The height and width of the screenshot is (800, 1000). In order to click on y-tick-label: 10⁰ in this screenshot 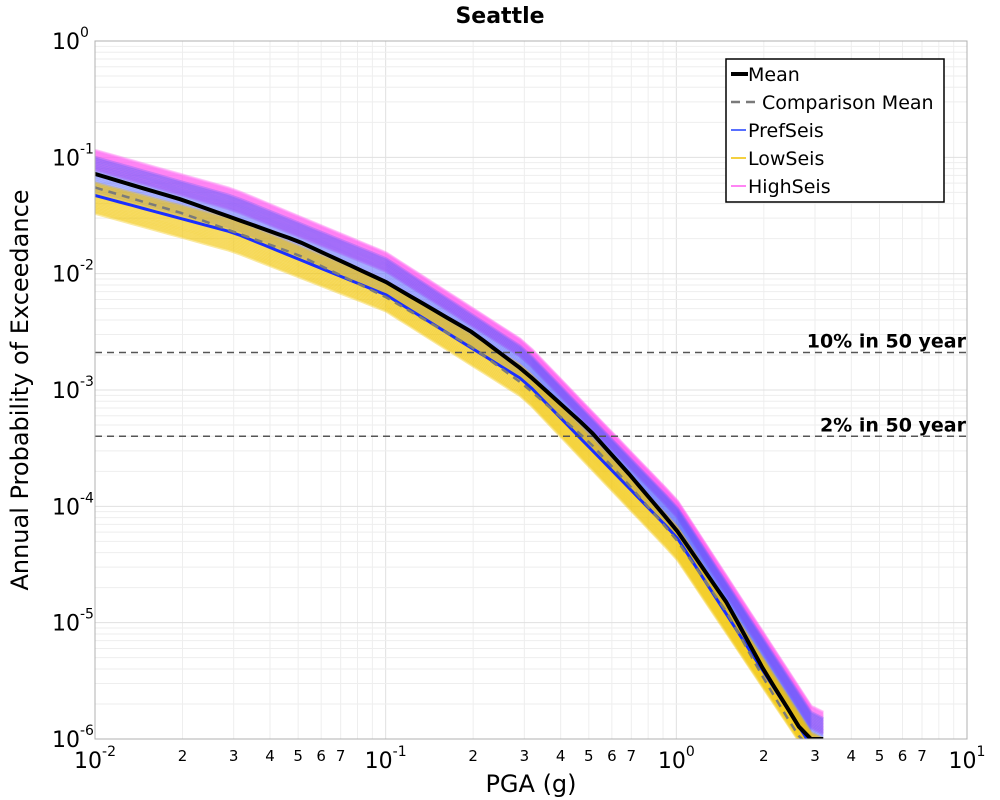, I will do `click(70, 40)`.